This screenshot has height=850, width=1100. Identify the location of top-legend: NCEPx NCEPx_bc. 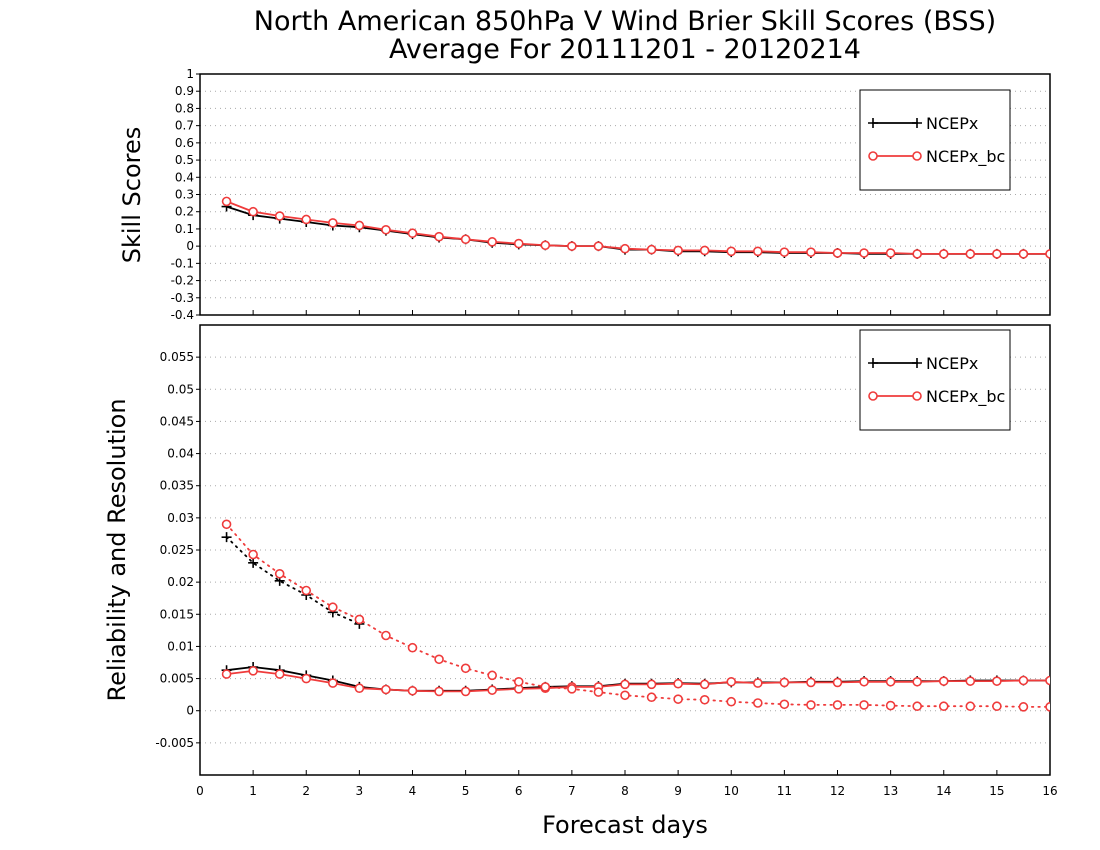
(935, 140).